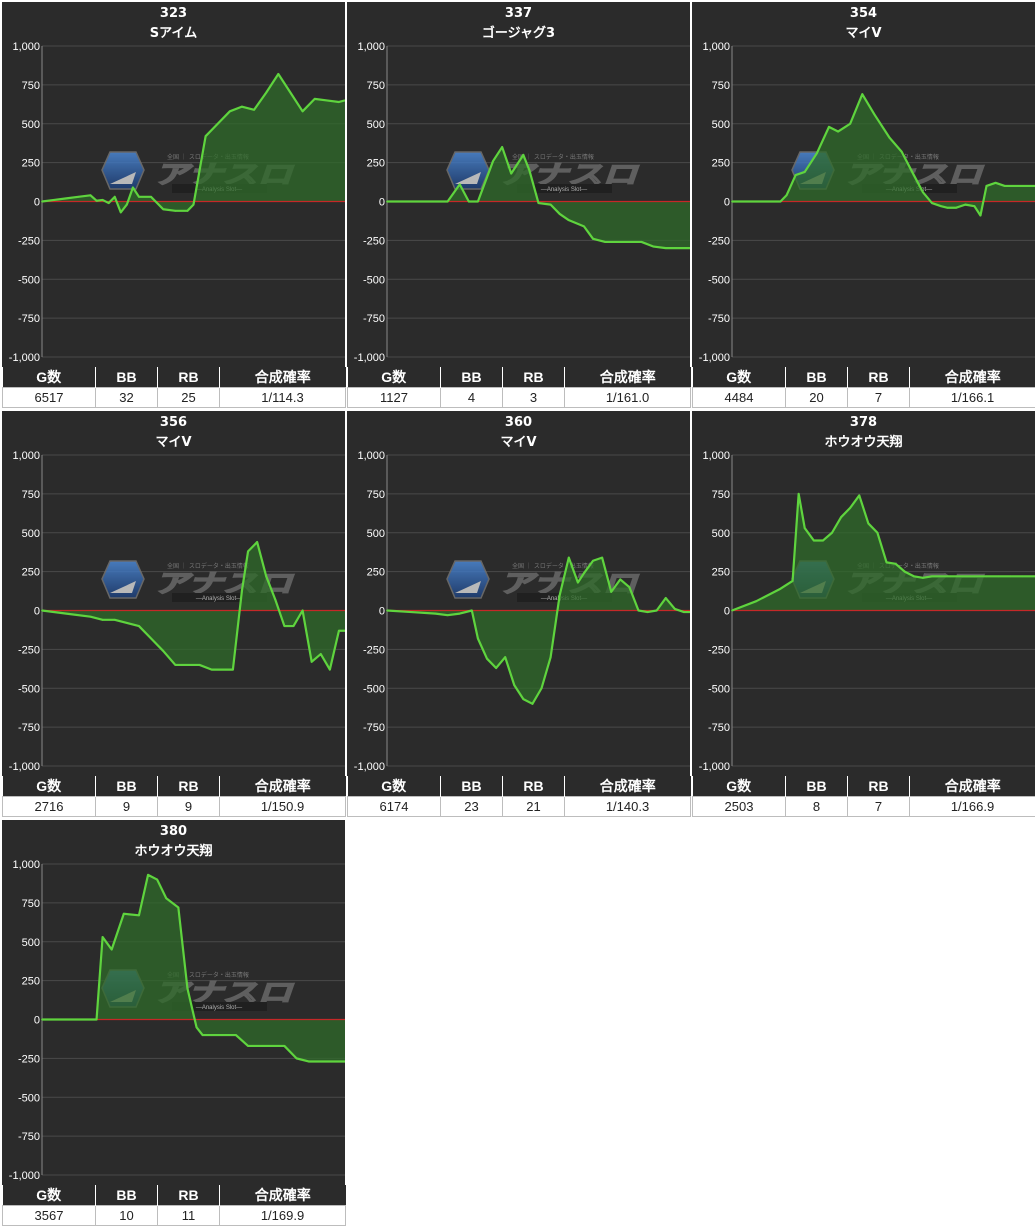 The width and height of the screenshot is (1035, 1227). I want to click on rb-value: 25, so click(188, 397).